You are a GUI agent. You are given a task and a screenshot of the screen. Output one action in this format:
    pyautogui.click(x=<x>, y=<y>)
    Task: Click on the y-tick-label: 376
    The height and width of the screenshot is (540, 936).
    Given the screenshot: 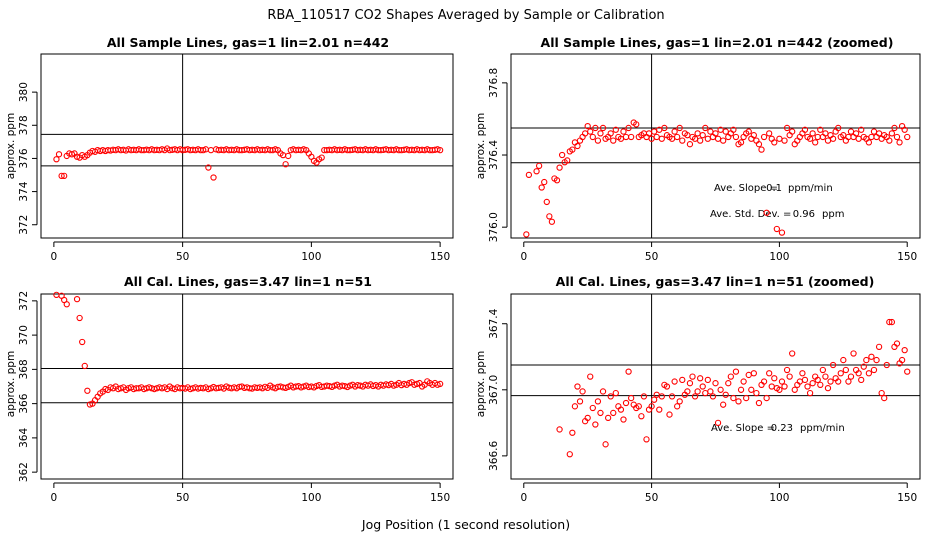 What is the action you would take?
    pyautogui.click(x=24, y=158)
    